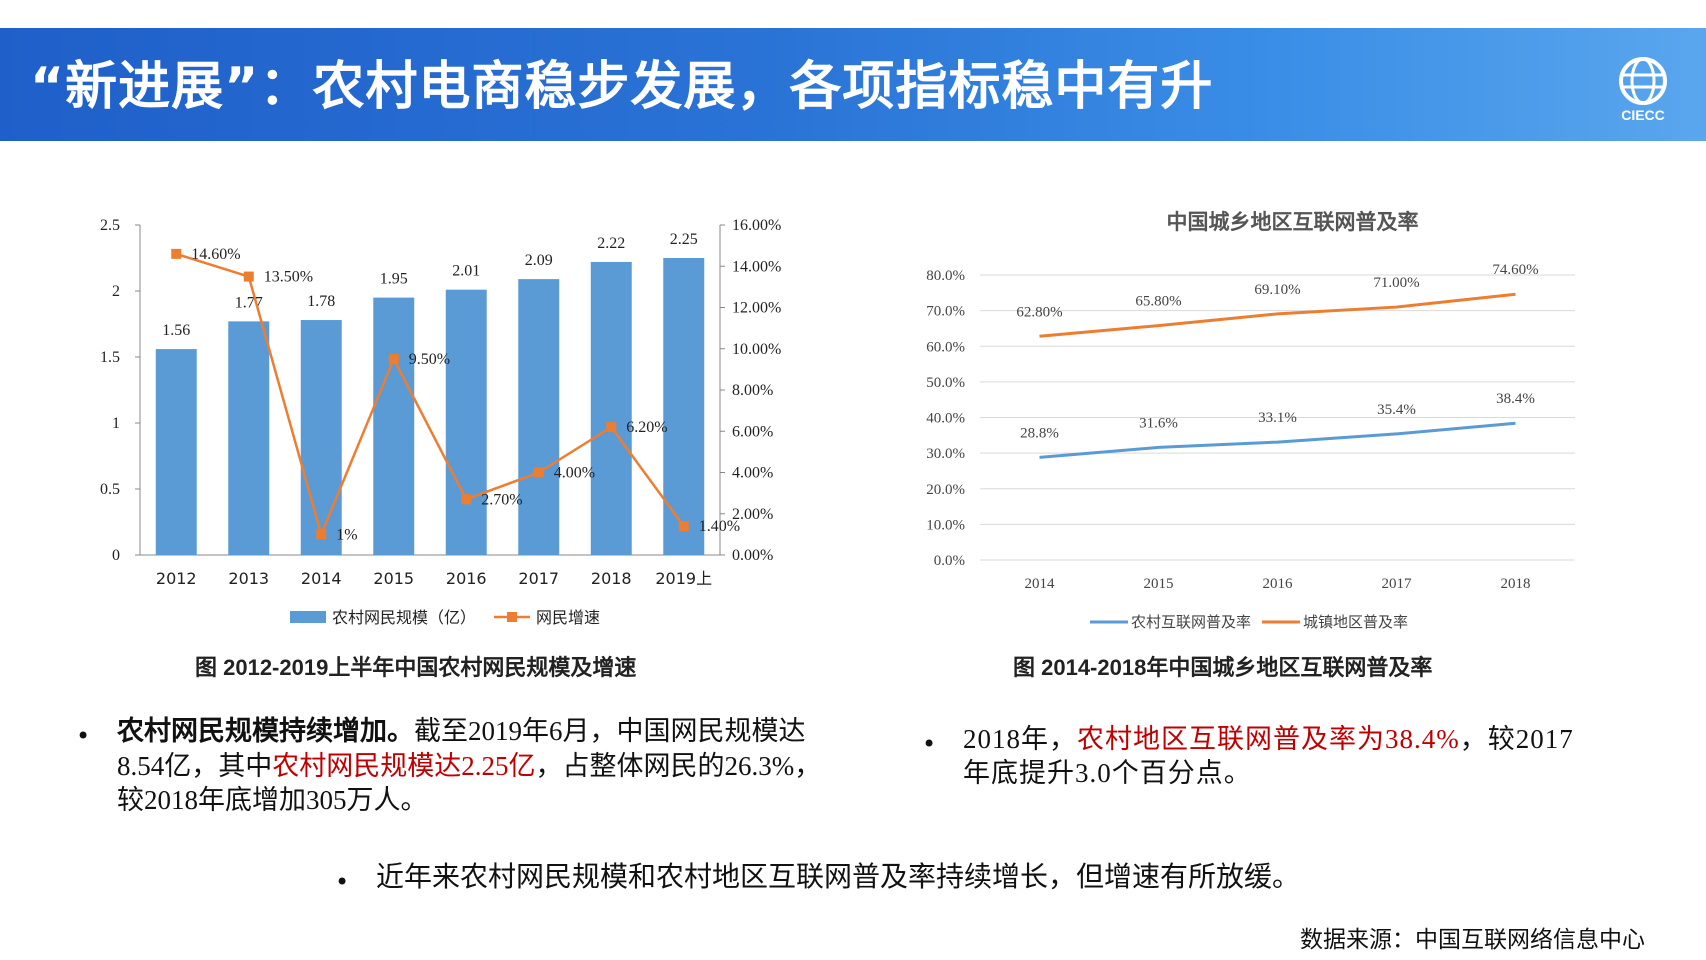 The height and width of the screenshot is (960, 1706). What do you see at coordinates (756, 349) in the screenshot?
I see `right-tick-label: 10.00%` at bounding box center [756, 349].